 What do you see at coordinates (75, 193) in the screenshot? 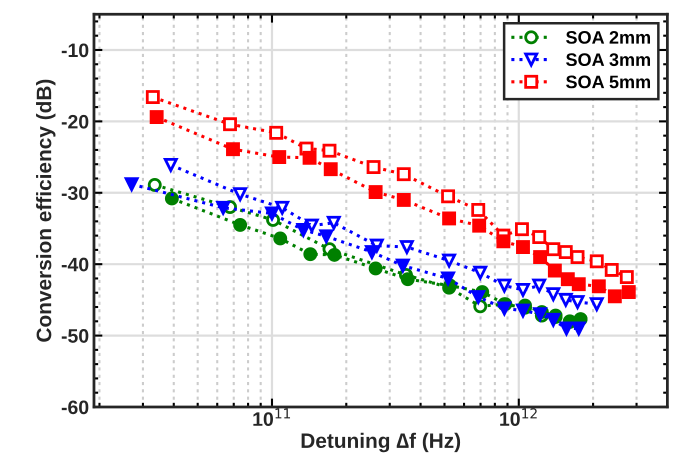
I see `y-tick-label: -30` at bounding box center [75, 193].